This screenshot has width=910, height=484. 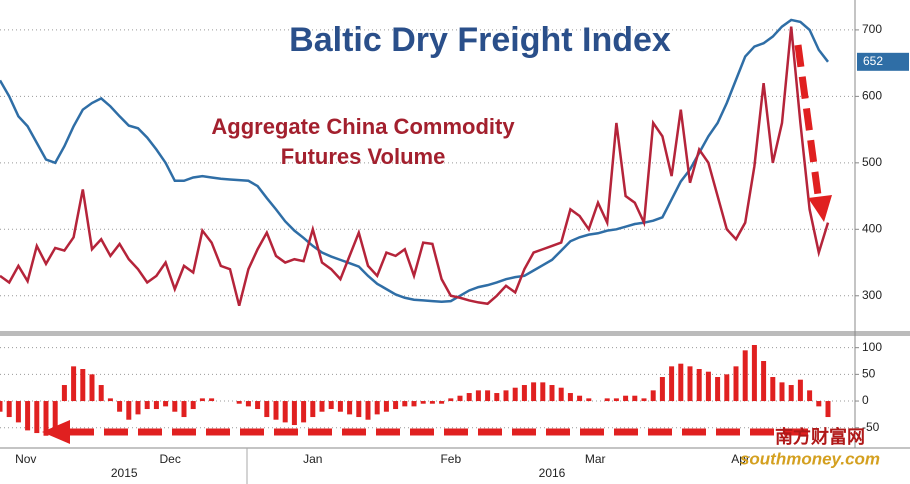 I want to click on y-tick-label: -50, so click(x=871, y=427).